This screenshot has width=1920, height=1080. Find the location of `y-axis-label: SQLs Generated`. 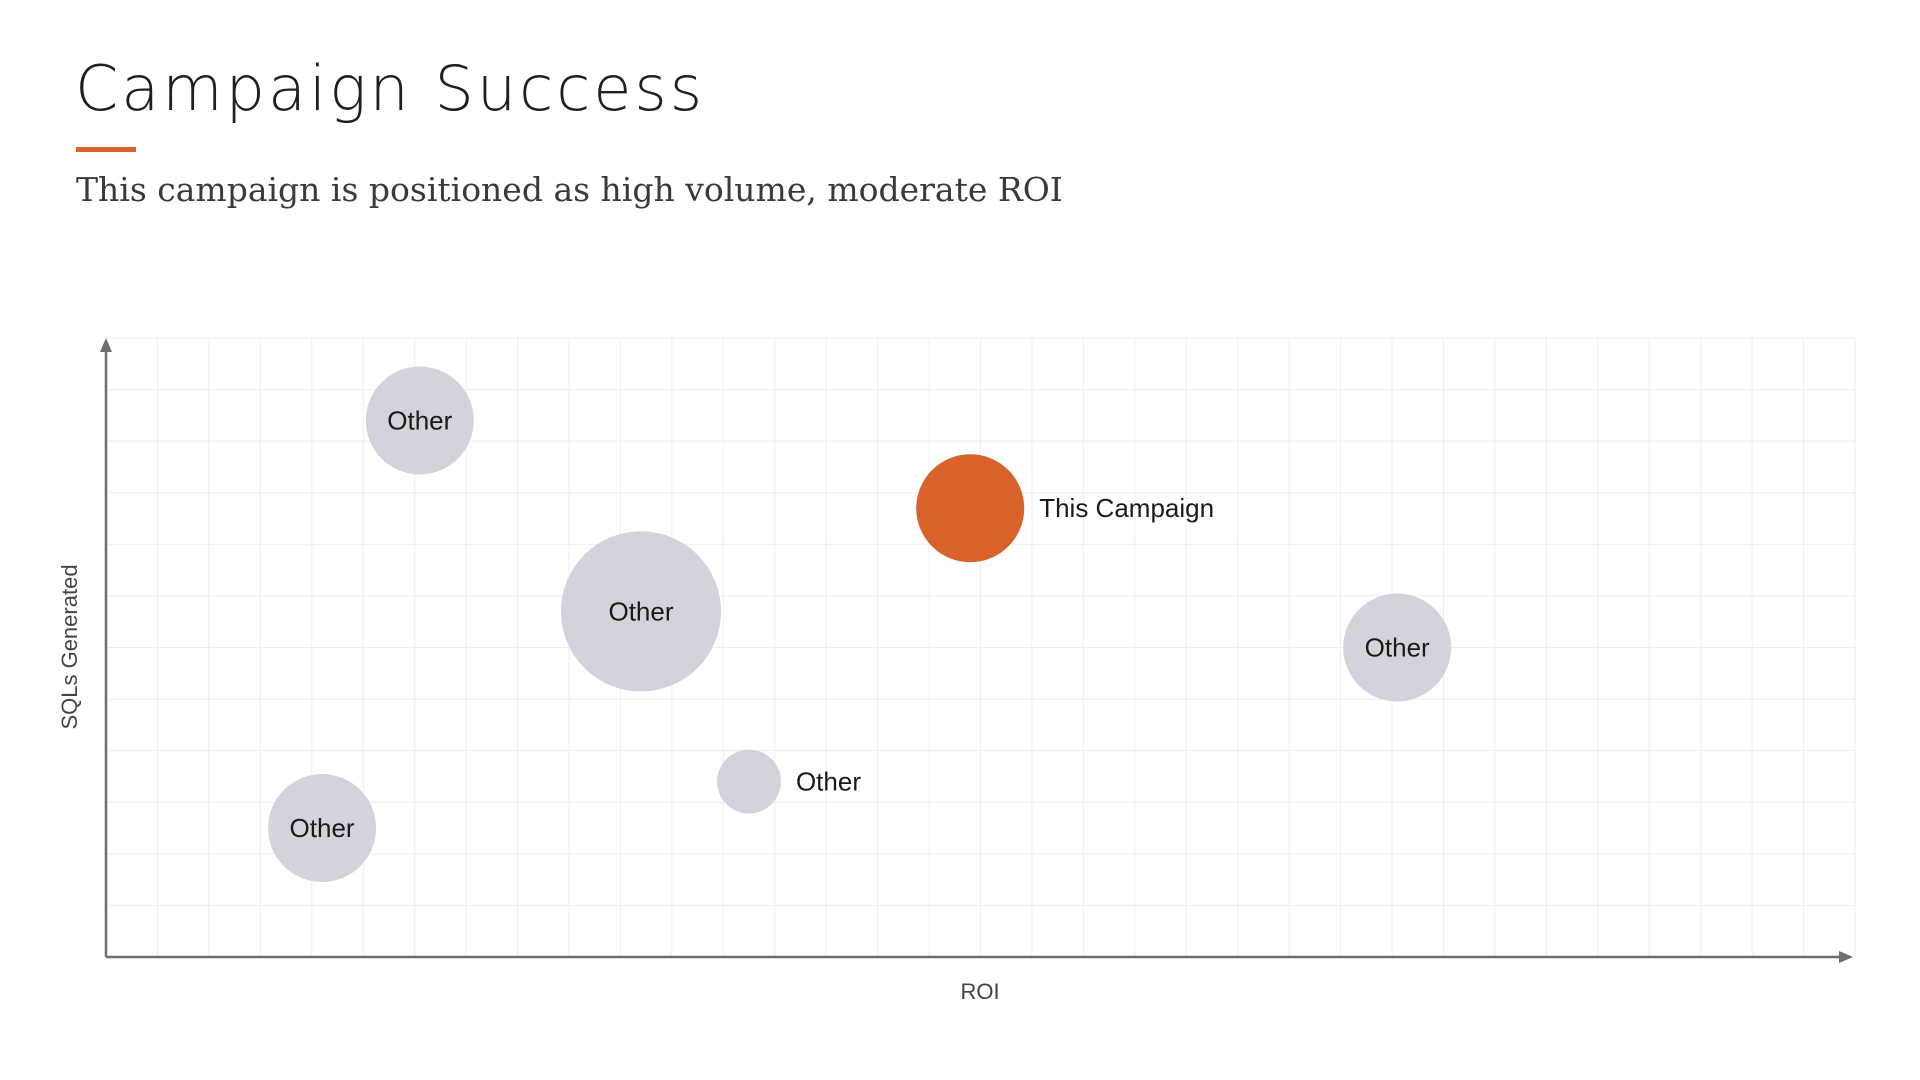

y-axis-label: SQLs Generated is located at coordinates (69, 646).